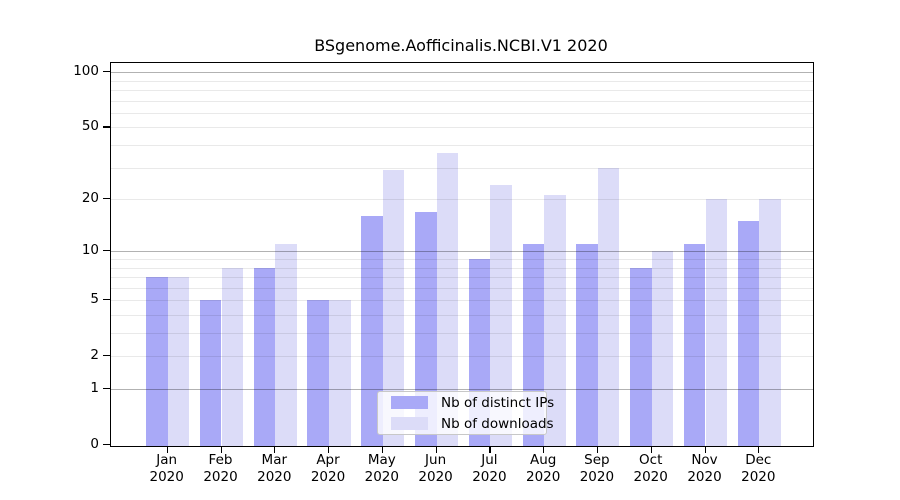  What do you see at coordinates (220, 468) in the screenshot?
I see `x-tick-label-feb: Feb 2020` at bounding box center [220, 468].